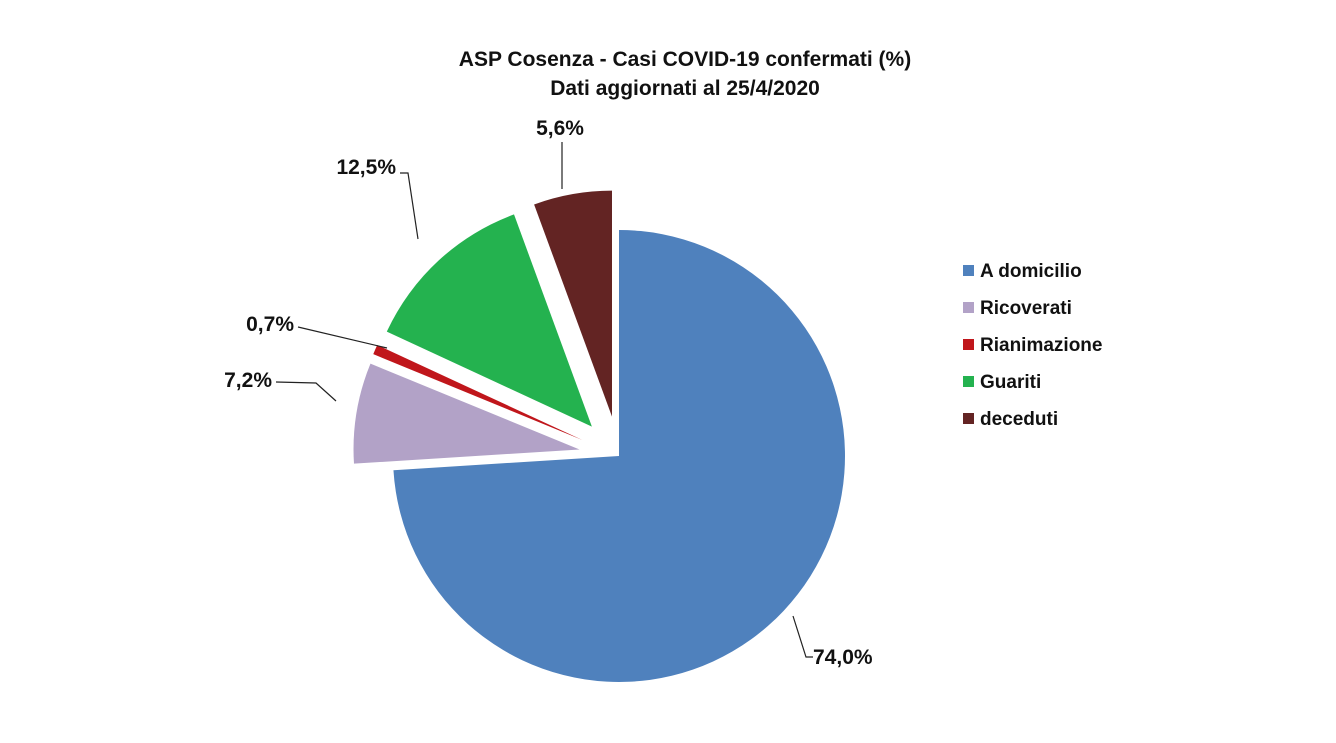 Image resolution: width=1336 pixels, height=743 pixels. What do you see at coordinates (270, 324) in the screenshot?
I see `data-label: 0,7%` at bounding box center [270, 324].